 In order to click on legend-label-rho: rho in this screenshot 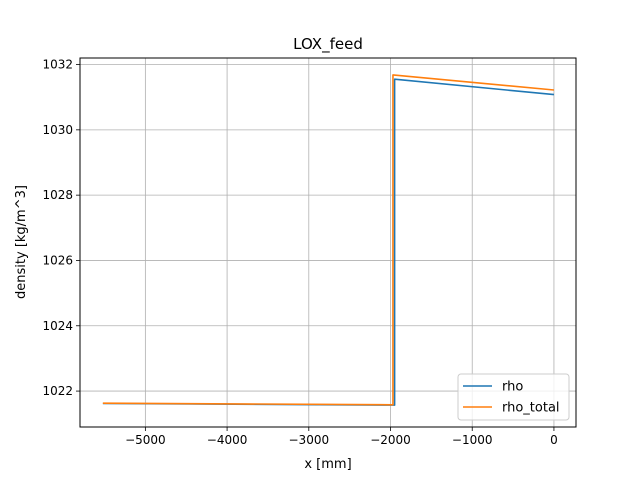, I will do `click(512, 387)`.